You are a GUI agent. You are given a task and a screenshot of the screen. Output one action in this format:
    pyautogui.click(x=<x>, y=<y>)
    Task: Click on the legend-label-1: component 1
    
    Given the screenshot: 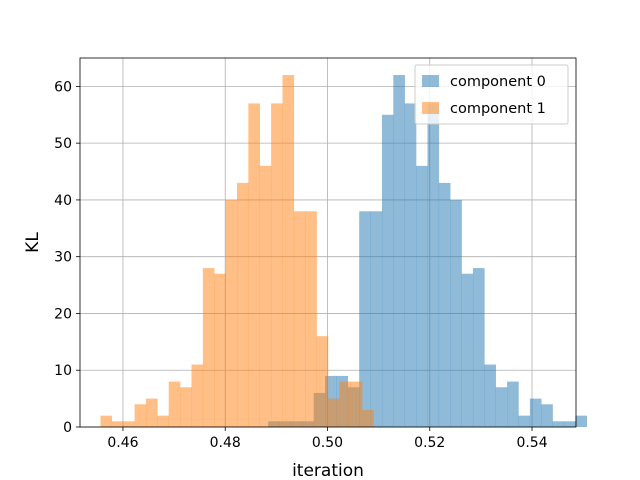 What is the action you would take?
    pyautogui.click(x=498, y=109)
    